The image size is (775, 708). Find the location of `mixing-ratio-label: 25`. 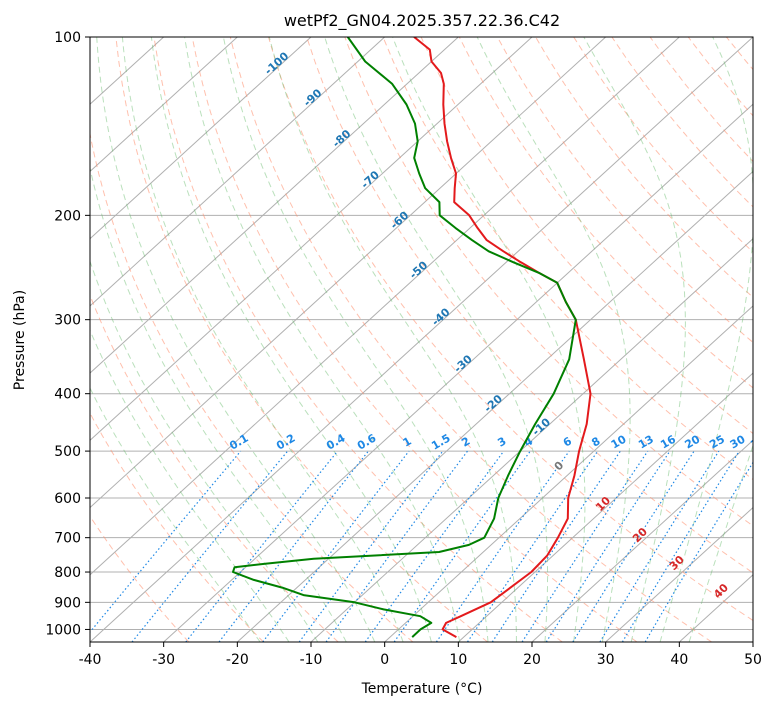

mixing-ratio-label: 25 is located at coordinates (717, 442).